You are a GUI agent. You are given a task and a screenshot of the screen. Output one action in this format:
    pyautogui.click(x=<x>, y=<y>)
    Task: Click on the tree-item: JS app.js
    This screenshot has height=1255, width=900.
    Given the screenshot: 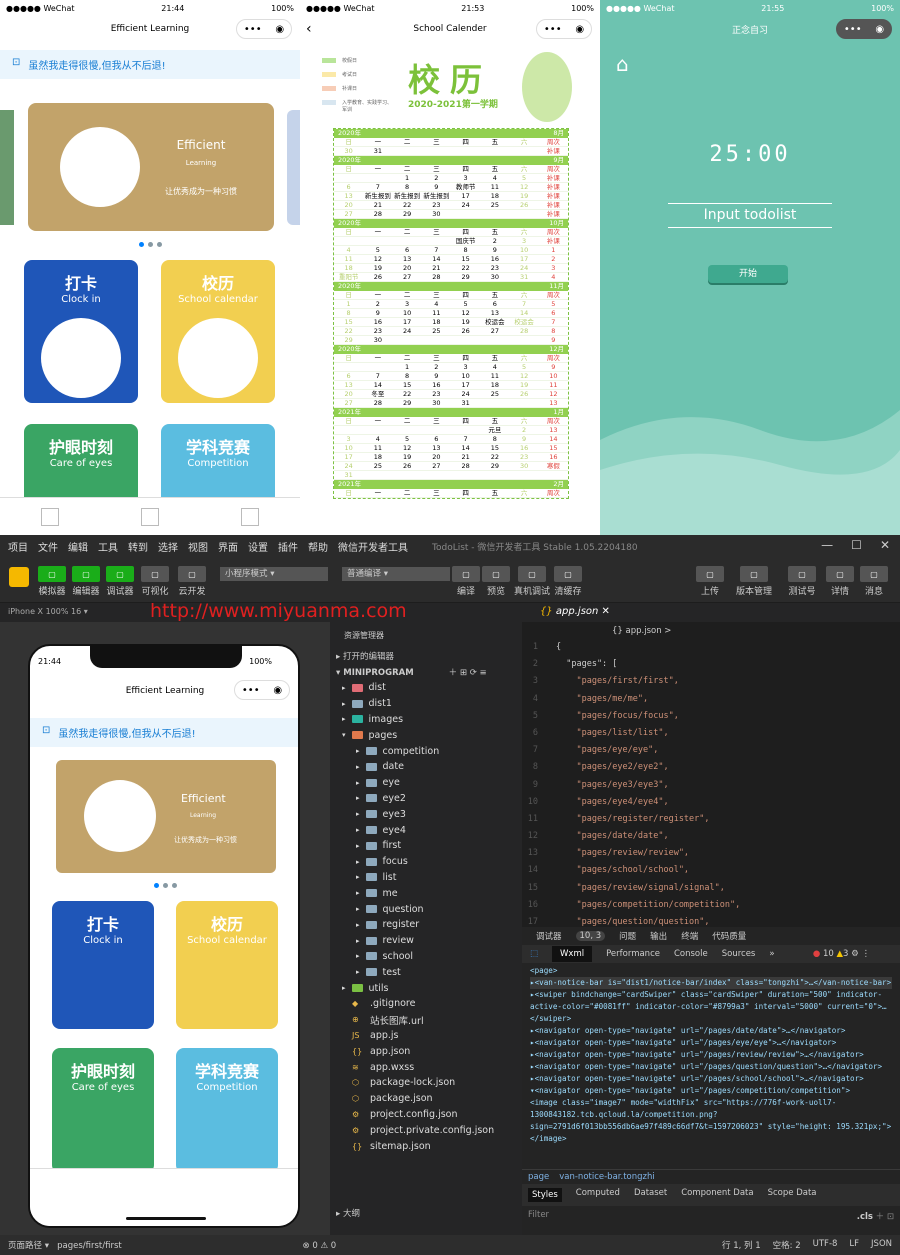 What is the action you would take?
    pyautogui.click(x=432, y=1036)
    